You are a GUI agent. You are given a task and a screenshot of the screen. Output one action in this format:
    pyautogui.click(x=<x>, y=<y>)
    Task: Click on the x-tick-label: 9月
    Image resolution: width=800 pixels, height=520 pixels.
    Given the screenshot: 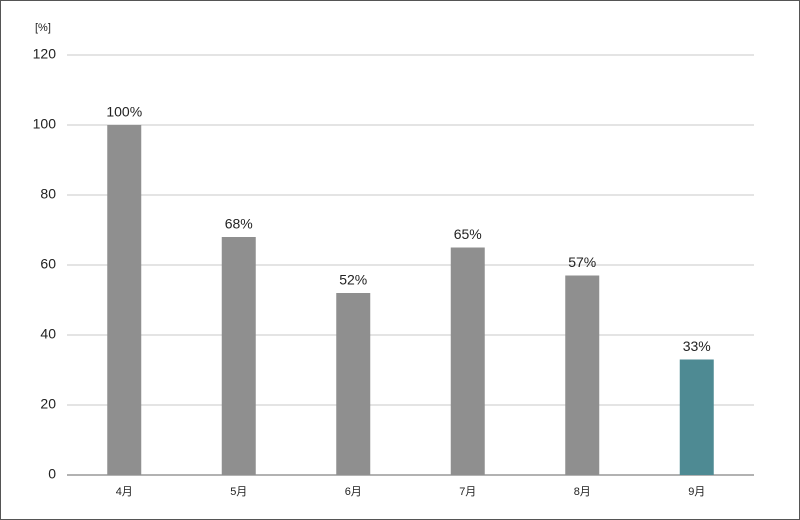 What is the action you would take?
    pyautogui.click(x=696, y=492)
    